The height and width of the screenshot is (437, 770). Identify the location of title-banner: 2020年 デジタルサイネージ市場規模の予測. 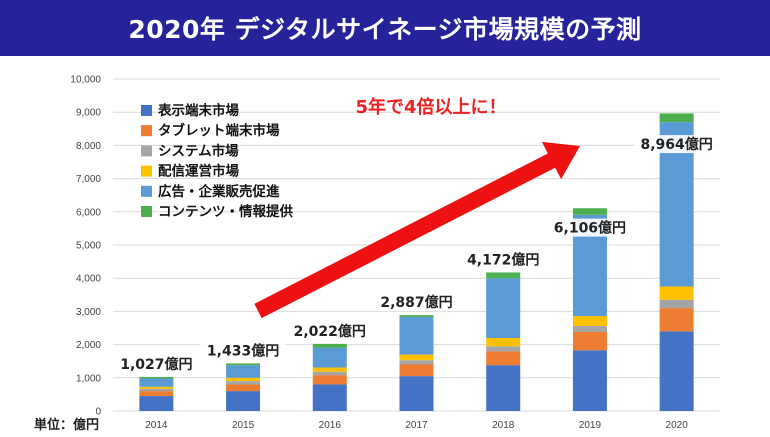
(385, 28).